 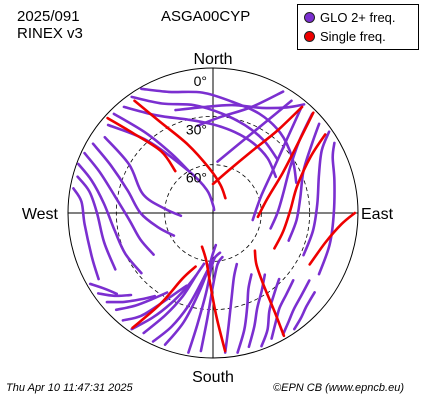 I want to click on observation-date: 2025/091, so click(x=48, y=16).